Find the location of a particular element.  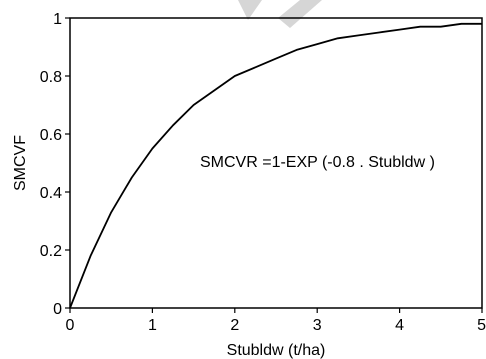

x-axis-ticks: 0 1 2 3 4 5 is located at coordinates (276, 321).